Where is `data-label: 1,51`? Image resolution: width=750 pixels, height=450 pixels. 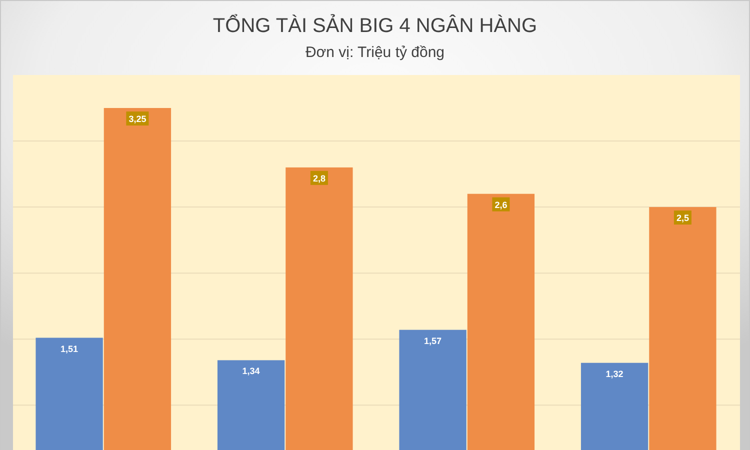
data-label: 1,51 is located at coordinates (69, 349).